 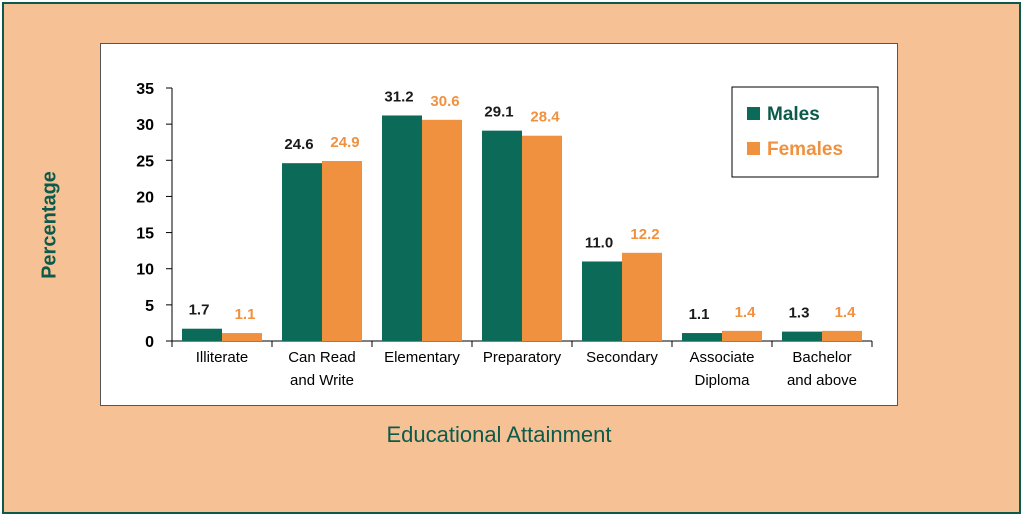 What do you see at coordinates (821, 357) in the screenshot?
I see `x-tick-label: Bachelor` at bounding box center [821, 357].